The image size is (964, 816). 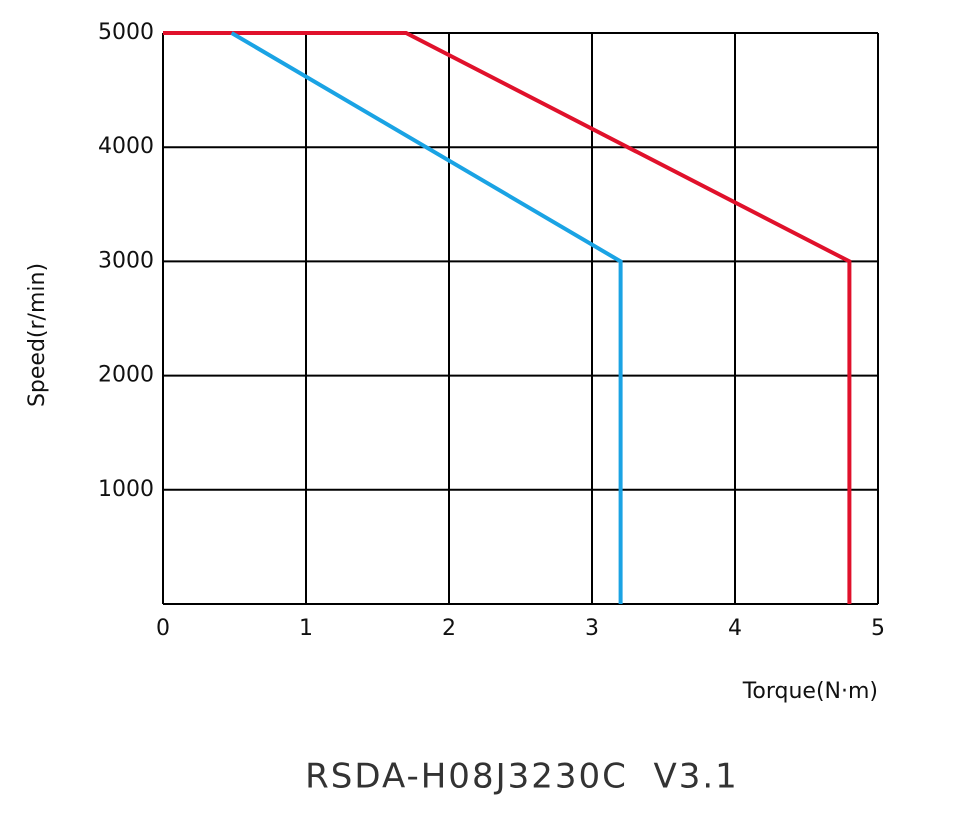 I want to click on y-axis-label: Speed(r/min), so click(x=37, y=335).